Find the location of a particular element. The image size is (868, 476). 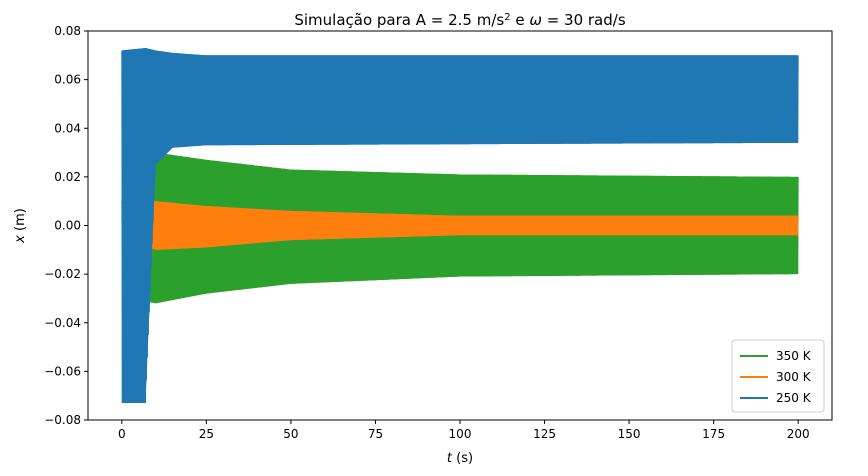

y-tick-label: −0.02 is located at coordinates (62, 274).